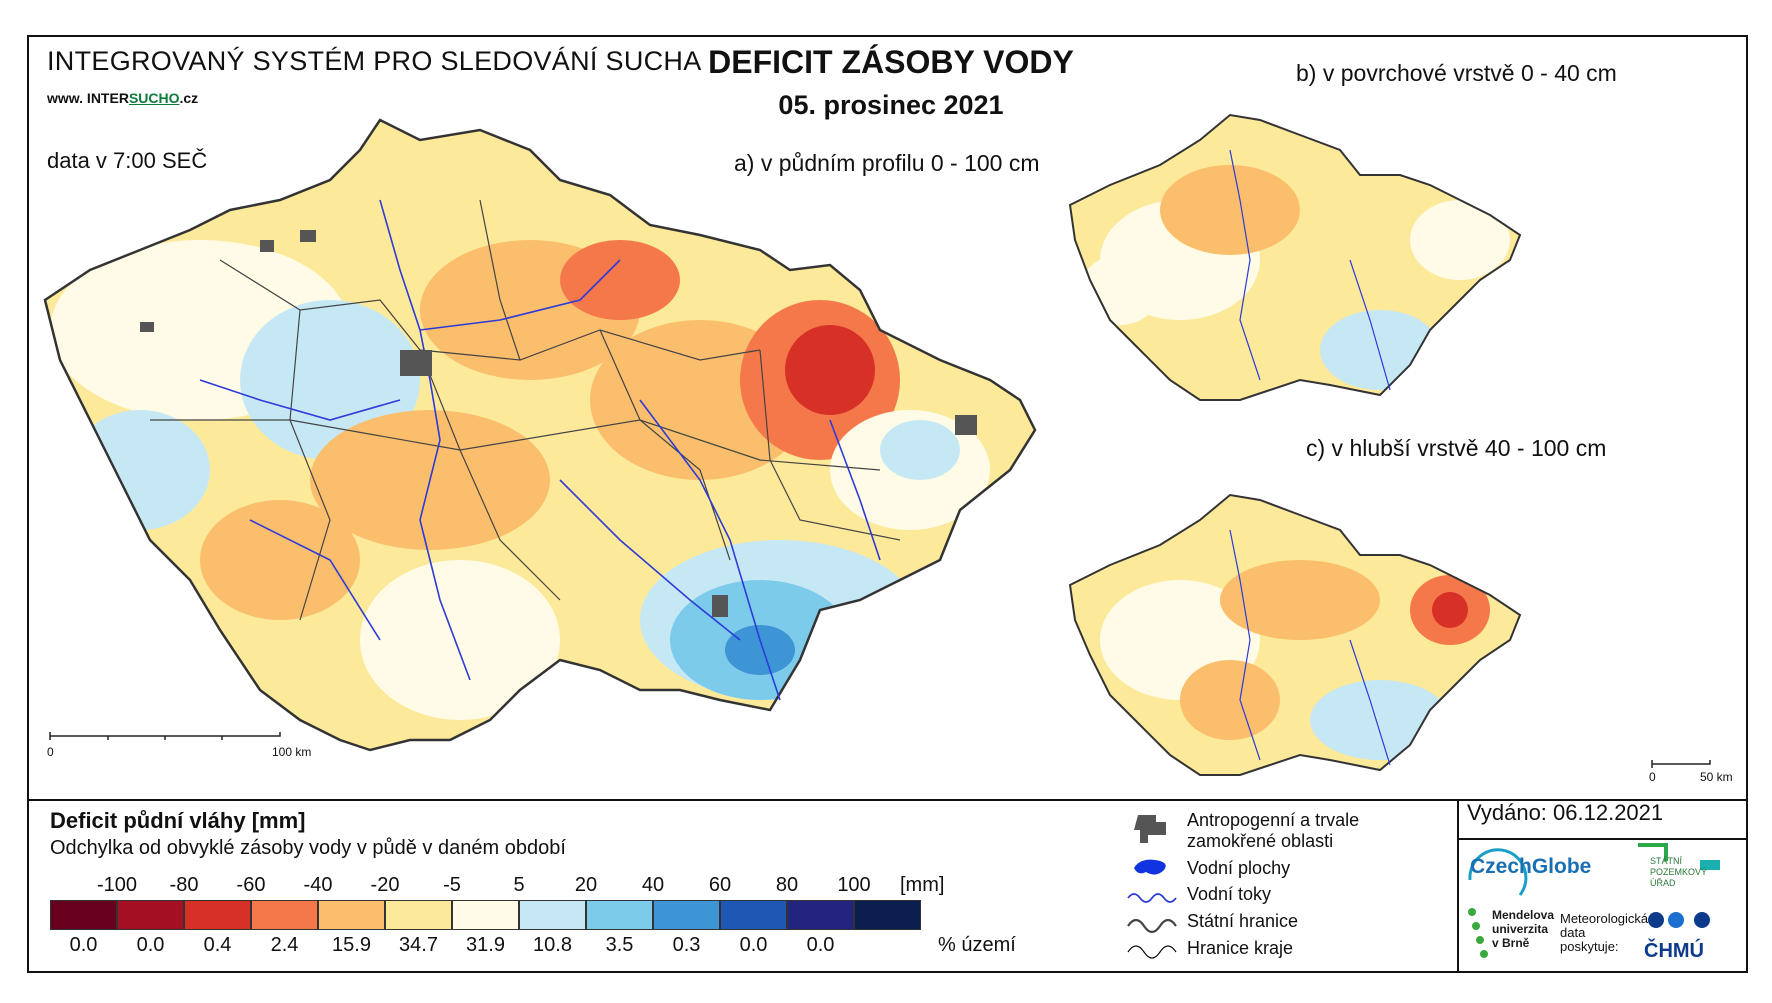  Describe the element at coordinates (1604, 932) in the screenshot. I see `met-data-provider: Meteorologická data poskytuje:` at that location.